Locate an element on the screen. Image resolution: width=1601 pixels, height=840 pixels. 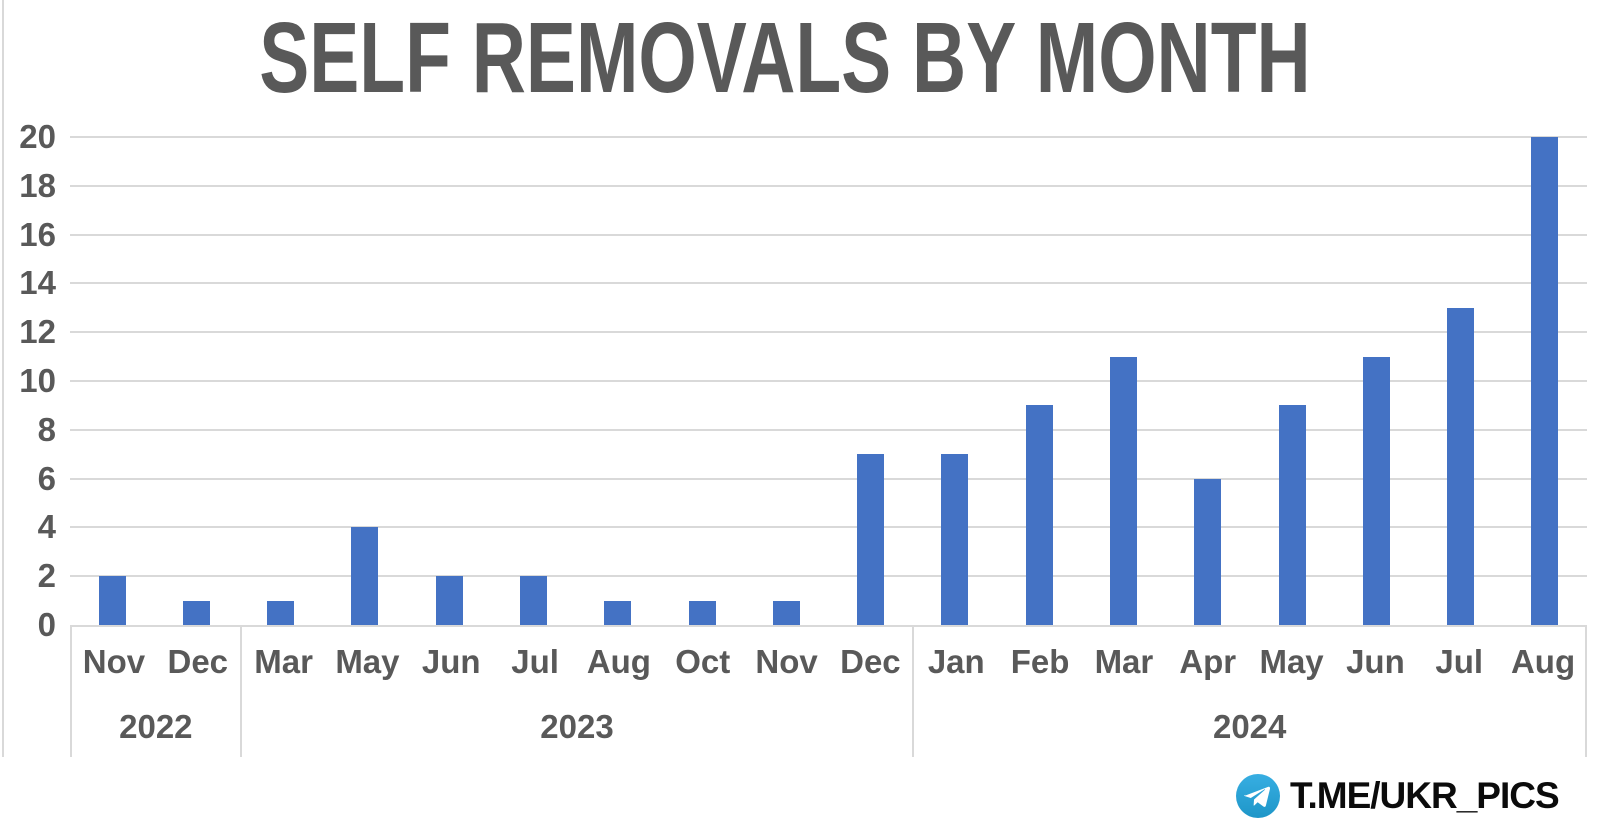
bar-slot-nov-2023 is located at coordinates (786, 381).